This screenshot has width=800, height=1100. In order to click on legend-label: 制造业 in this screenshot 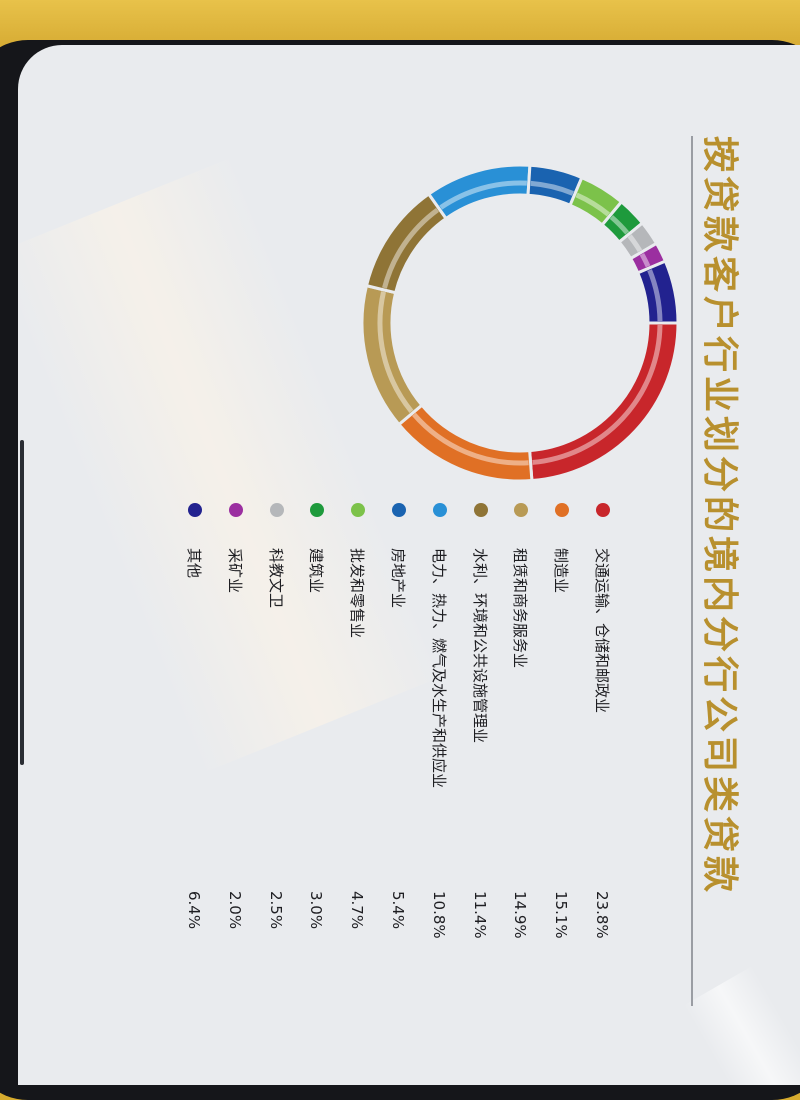, I will do `click(561, 571)`.